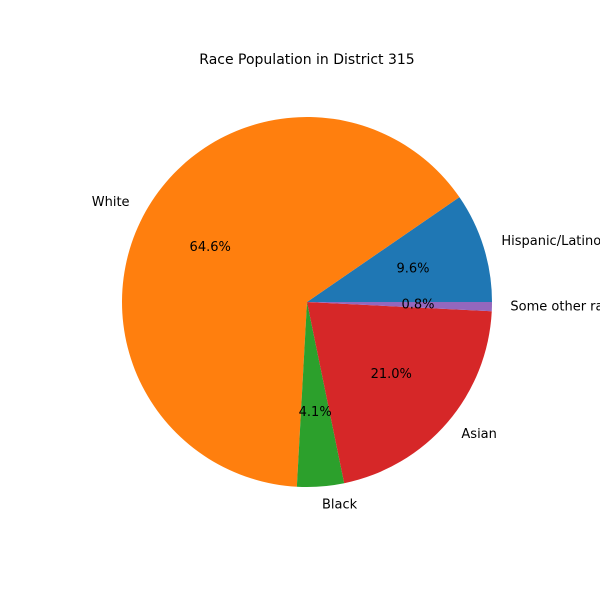  What do you see at coordinates (391, 374) in the screenshot?
I see `pct-label-asian: 21.0%` at bounding box center [391, 374].